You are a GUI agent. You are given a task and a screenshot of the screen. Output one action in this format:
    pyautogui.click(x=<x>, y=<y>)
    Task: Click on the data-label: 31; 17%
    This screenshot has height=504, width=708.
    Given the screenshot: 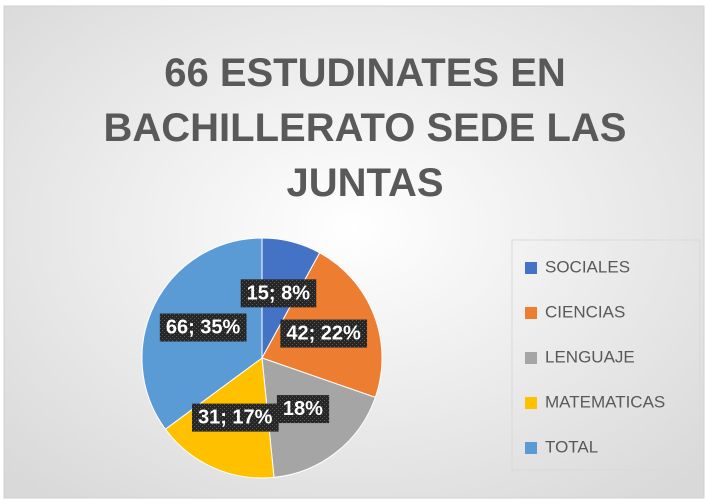 What is the action you would take?
    pyautogui.click(x=235, y=418)
    